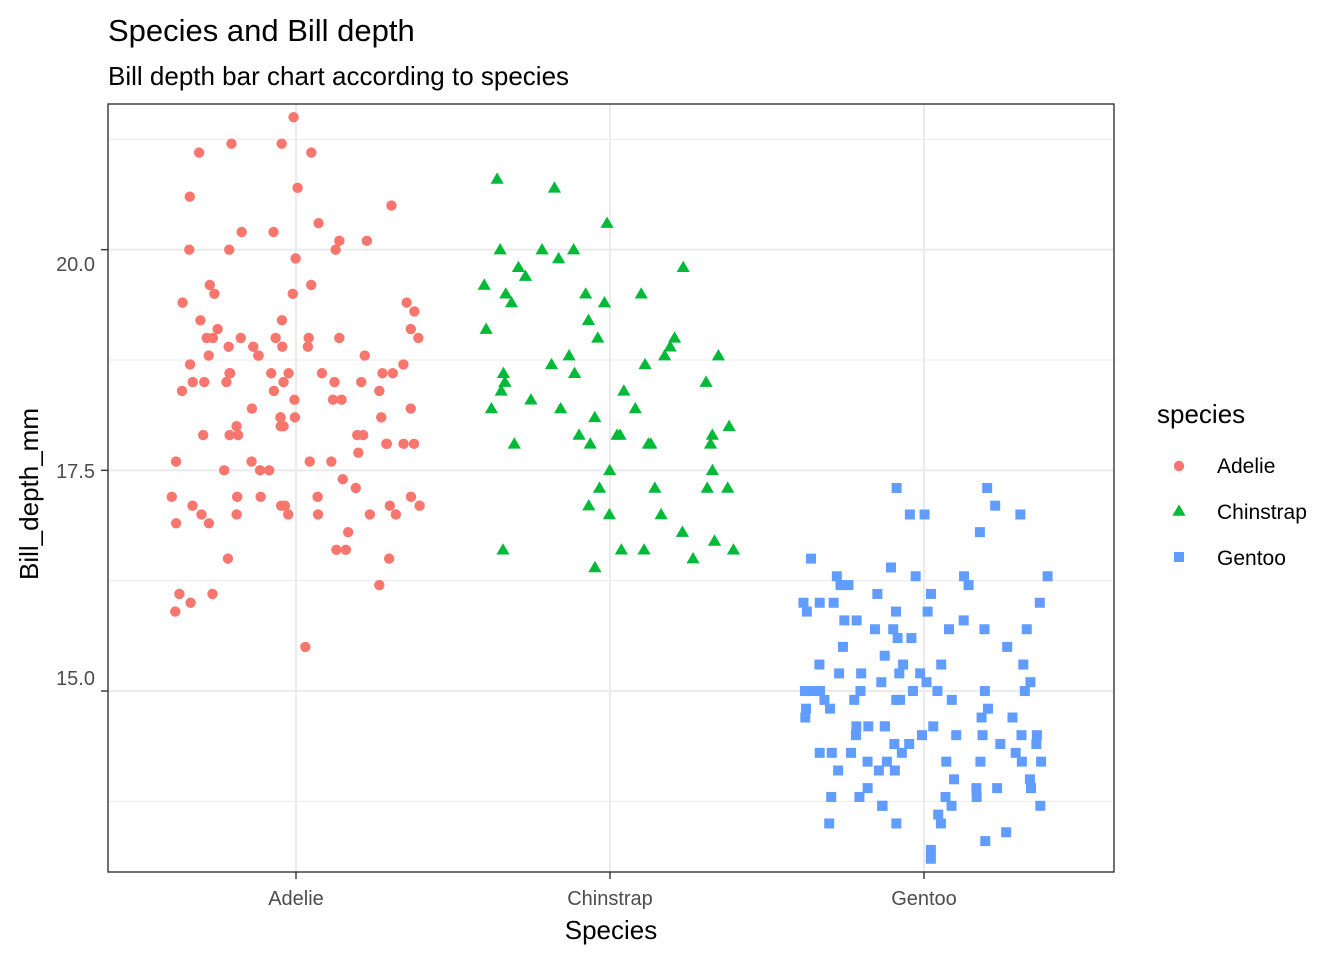 This screenshot has width=1344, height=960. Describe the element at coordinates (75, 679) in the screenshot. I see `y-tick-label: 15.0` at that location.